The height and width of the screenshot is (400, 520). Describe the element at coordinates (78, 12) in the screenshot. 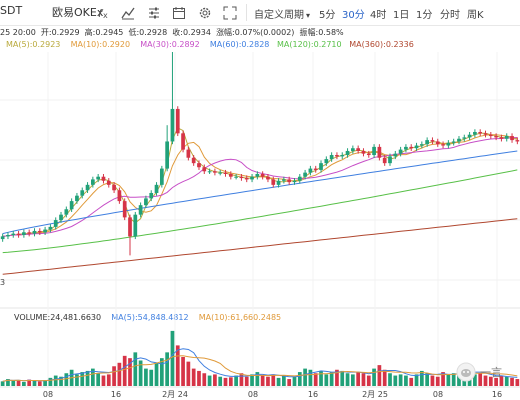

I see `exchange-name: 欧易OKEx` at that location.